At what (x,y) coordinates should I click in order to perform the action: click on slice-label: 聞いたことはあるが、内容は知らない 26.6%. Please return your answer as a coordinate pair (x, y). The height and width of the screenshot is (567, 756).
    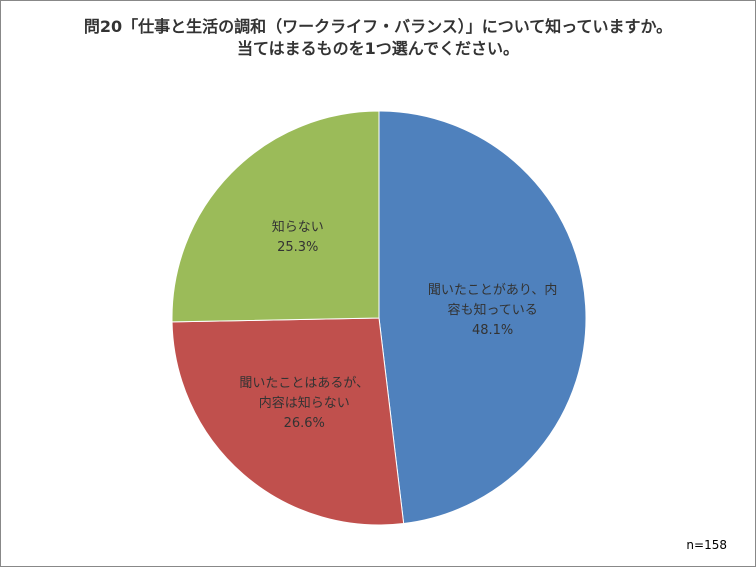
    Looking at the image, I should click on (304, 404).